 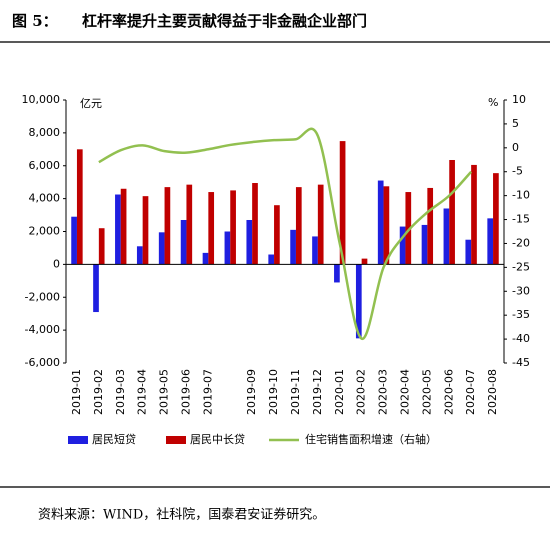 What do you see at coordinates (45, 165) in the screenshot?
I see `y-tick-label: 6,000` at bounding box center [45, 165].